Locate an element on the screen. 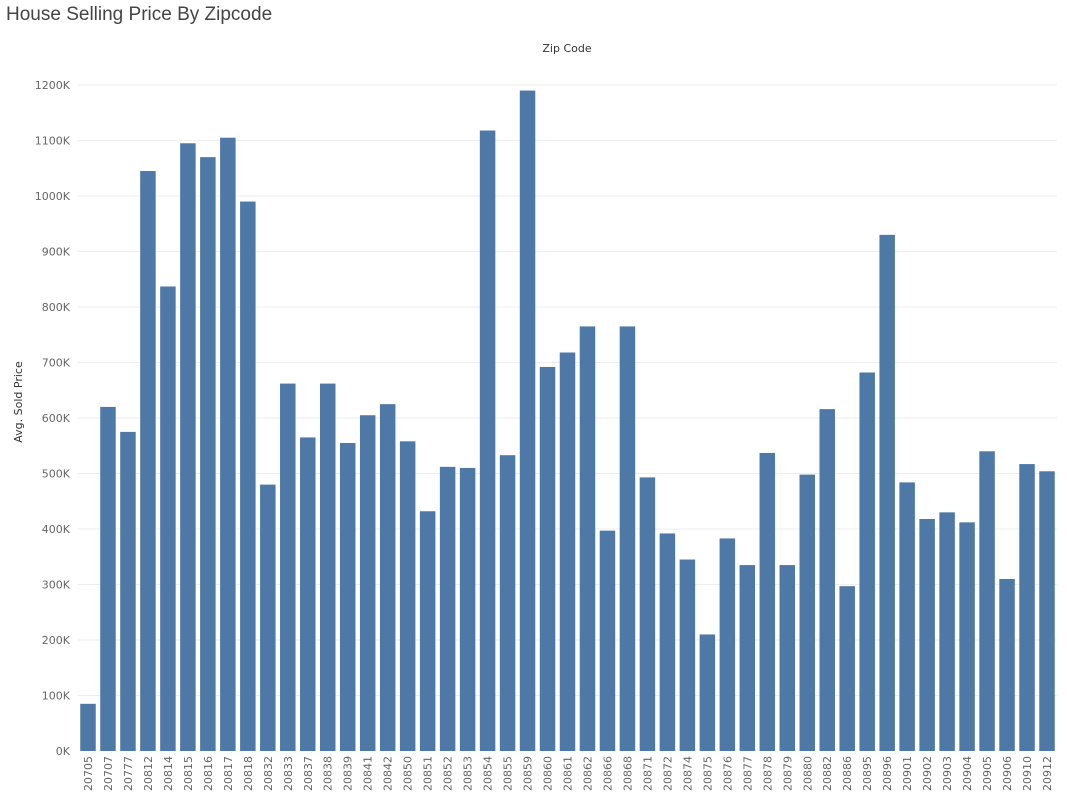  x-tick-label: 20882 is located at coordinates (827, 773).